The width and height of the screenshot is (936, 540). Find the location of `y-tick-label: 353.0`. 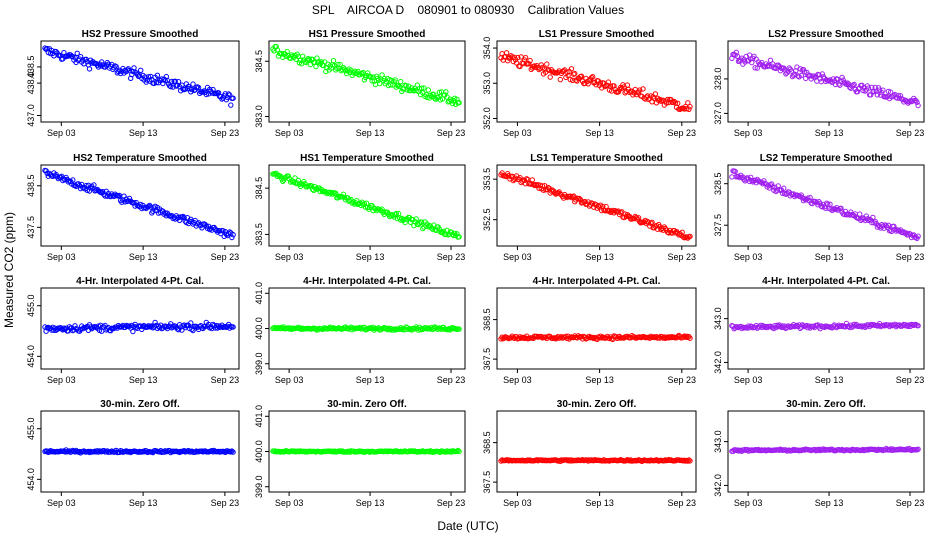

y-tick-label: 353.0 is located at coordinates (487, 83).